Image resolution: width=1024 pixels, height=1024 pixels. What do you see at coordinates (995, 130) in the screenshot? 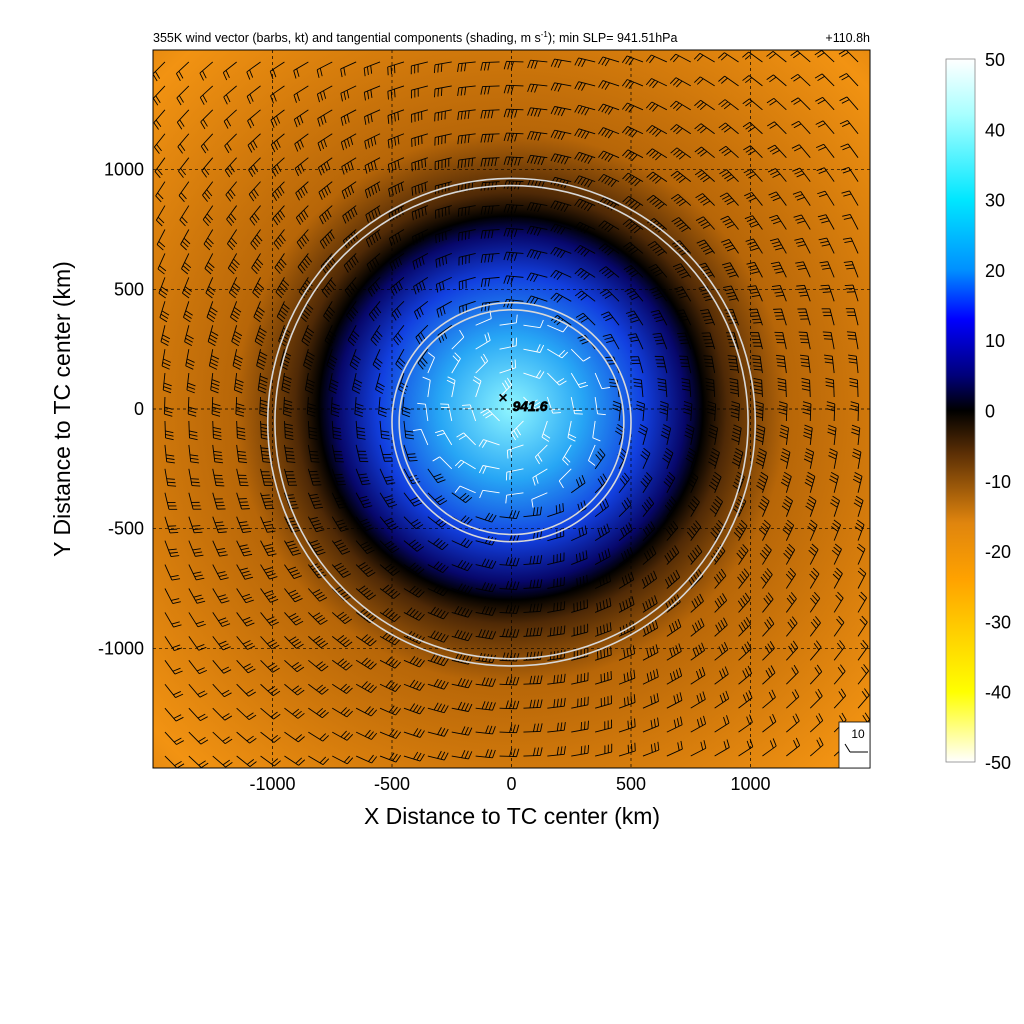
I see `colorbar-tick-label: 40` at bounding box center [995, 130].